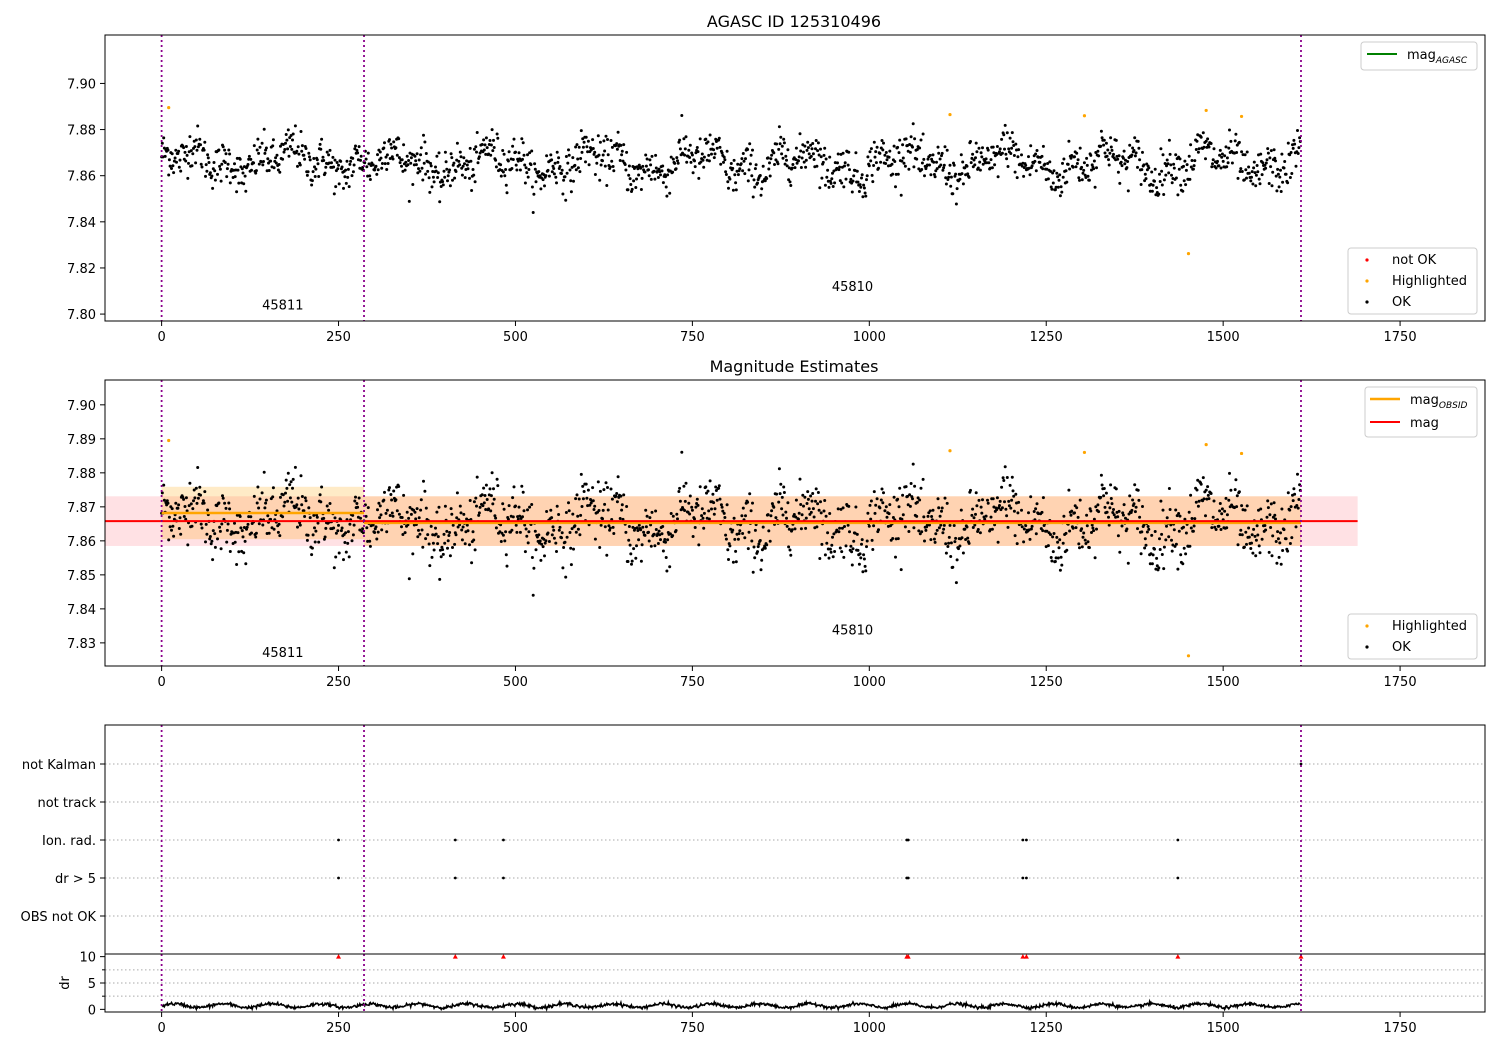 The image size is (1500, 1050). Describe the element at coordinates (1206, 445) in the screenshot. I see `estimate-highlighted-point` at that location.